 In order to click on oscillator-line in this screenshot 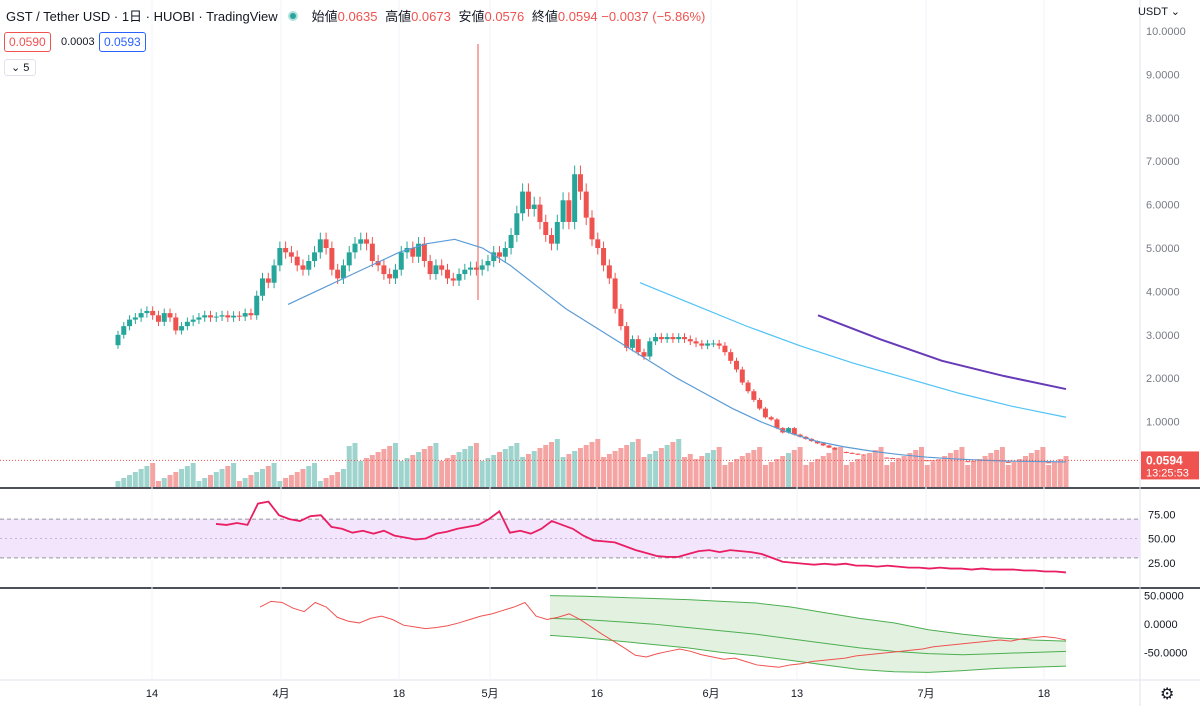, I will do `click(663, 634)`.